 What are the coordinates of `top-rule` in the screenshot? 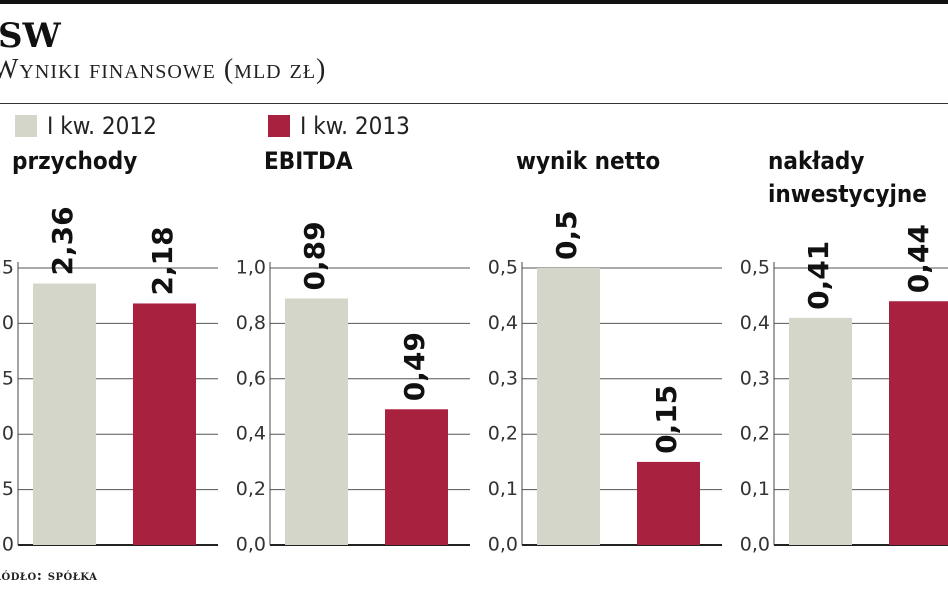 It's located at (474, 2).